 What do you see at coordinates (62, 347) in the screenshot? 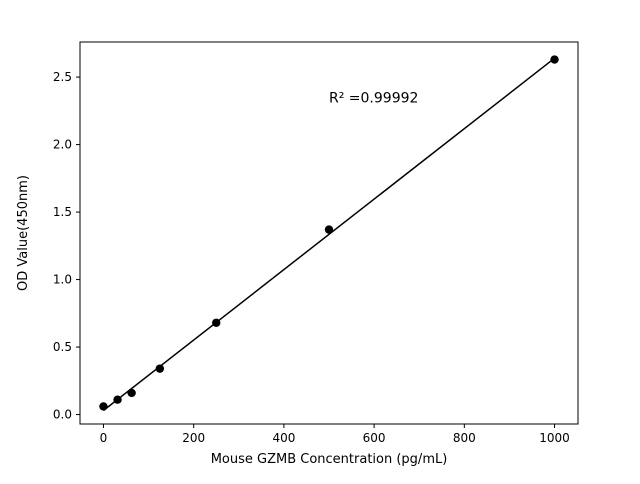
I see `y-tick-label: 0.5` at bounding box center [62, 347].